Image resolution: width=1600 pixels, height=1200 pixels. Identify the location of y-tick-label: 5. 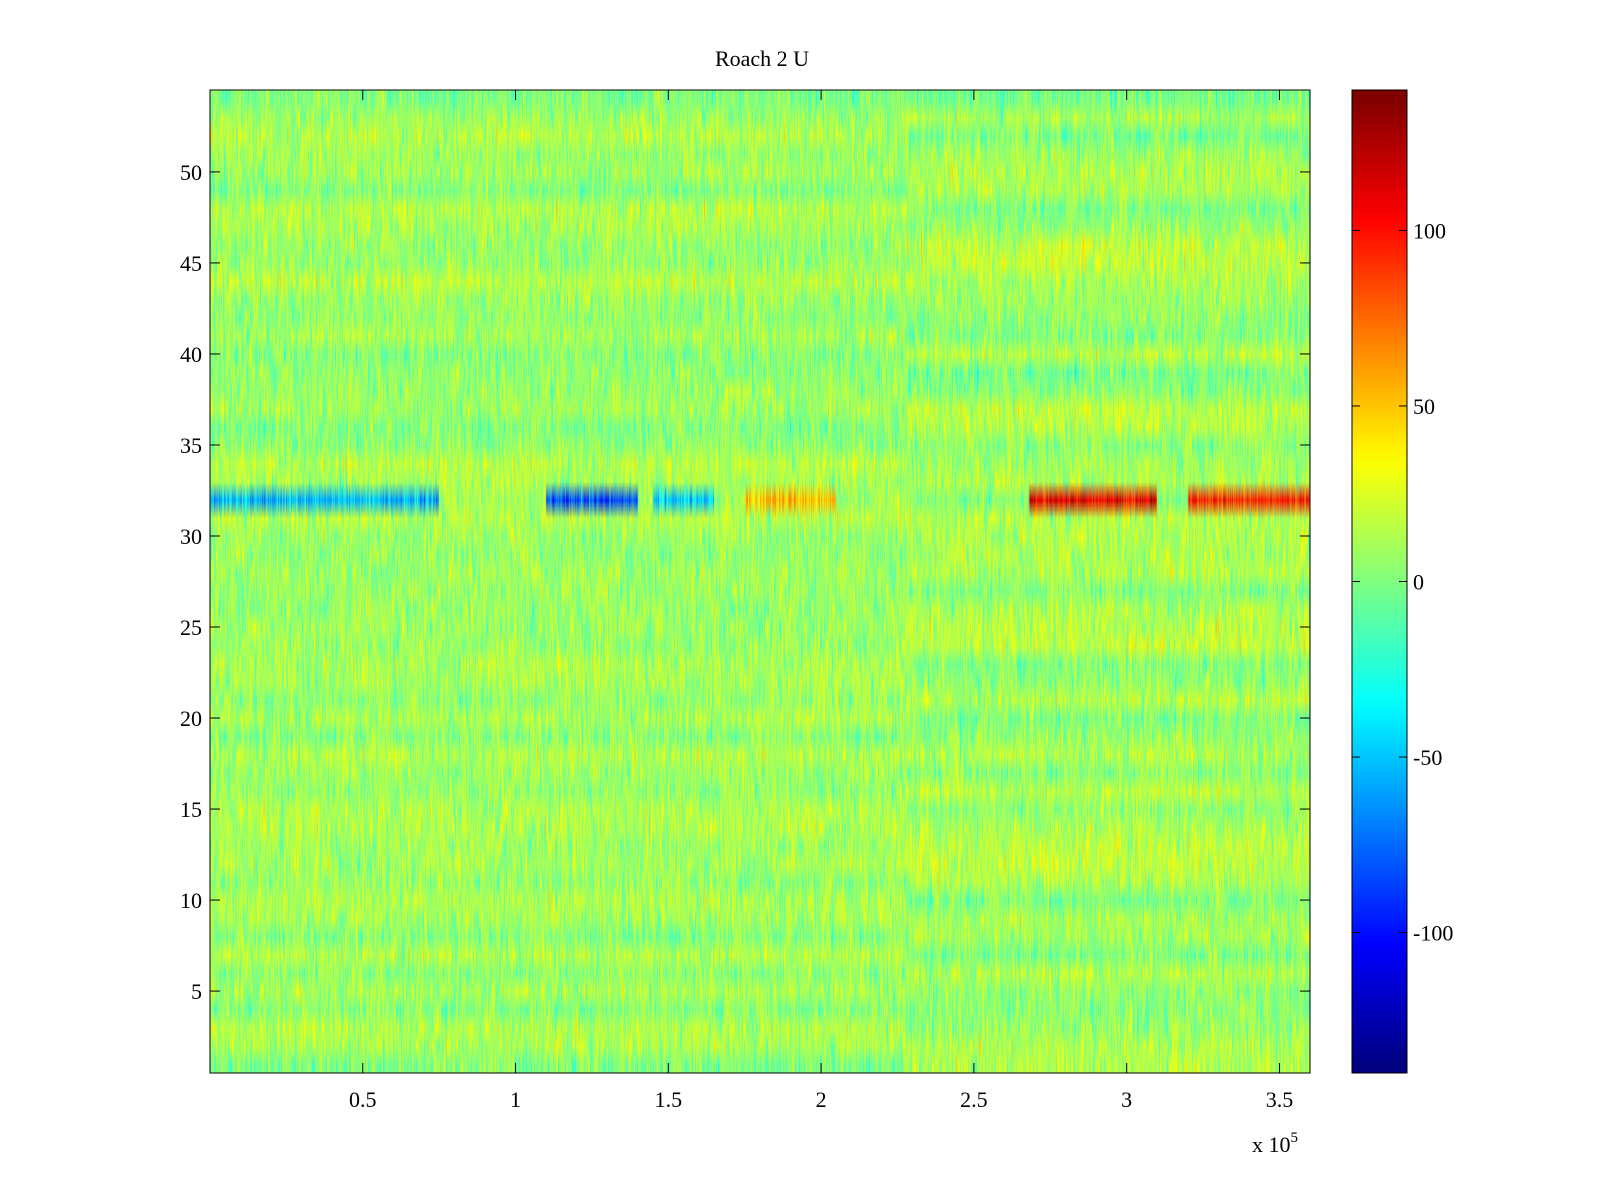
(196, 991).